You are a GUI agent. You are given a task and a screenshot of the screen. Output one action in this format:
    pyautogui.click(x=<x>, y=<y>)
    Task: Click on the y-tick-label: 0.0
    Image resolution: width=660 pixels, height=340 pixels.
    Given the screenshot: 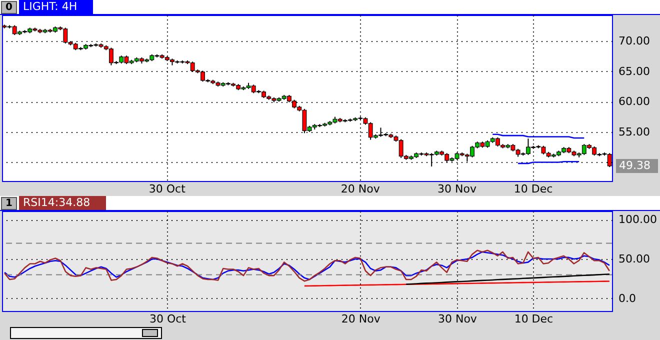 What is the action you would take?
    pyautogui.click(x=627, y=298)
    